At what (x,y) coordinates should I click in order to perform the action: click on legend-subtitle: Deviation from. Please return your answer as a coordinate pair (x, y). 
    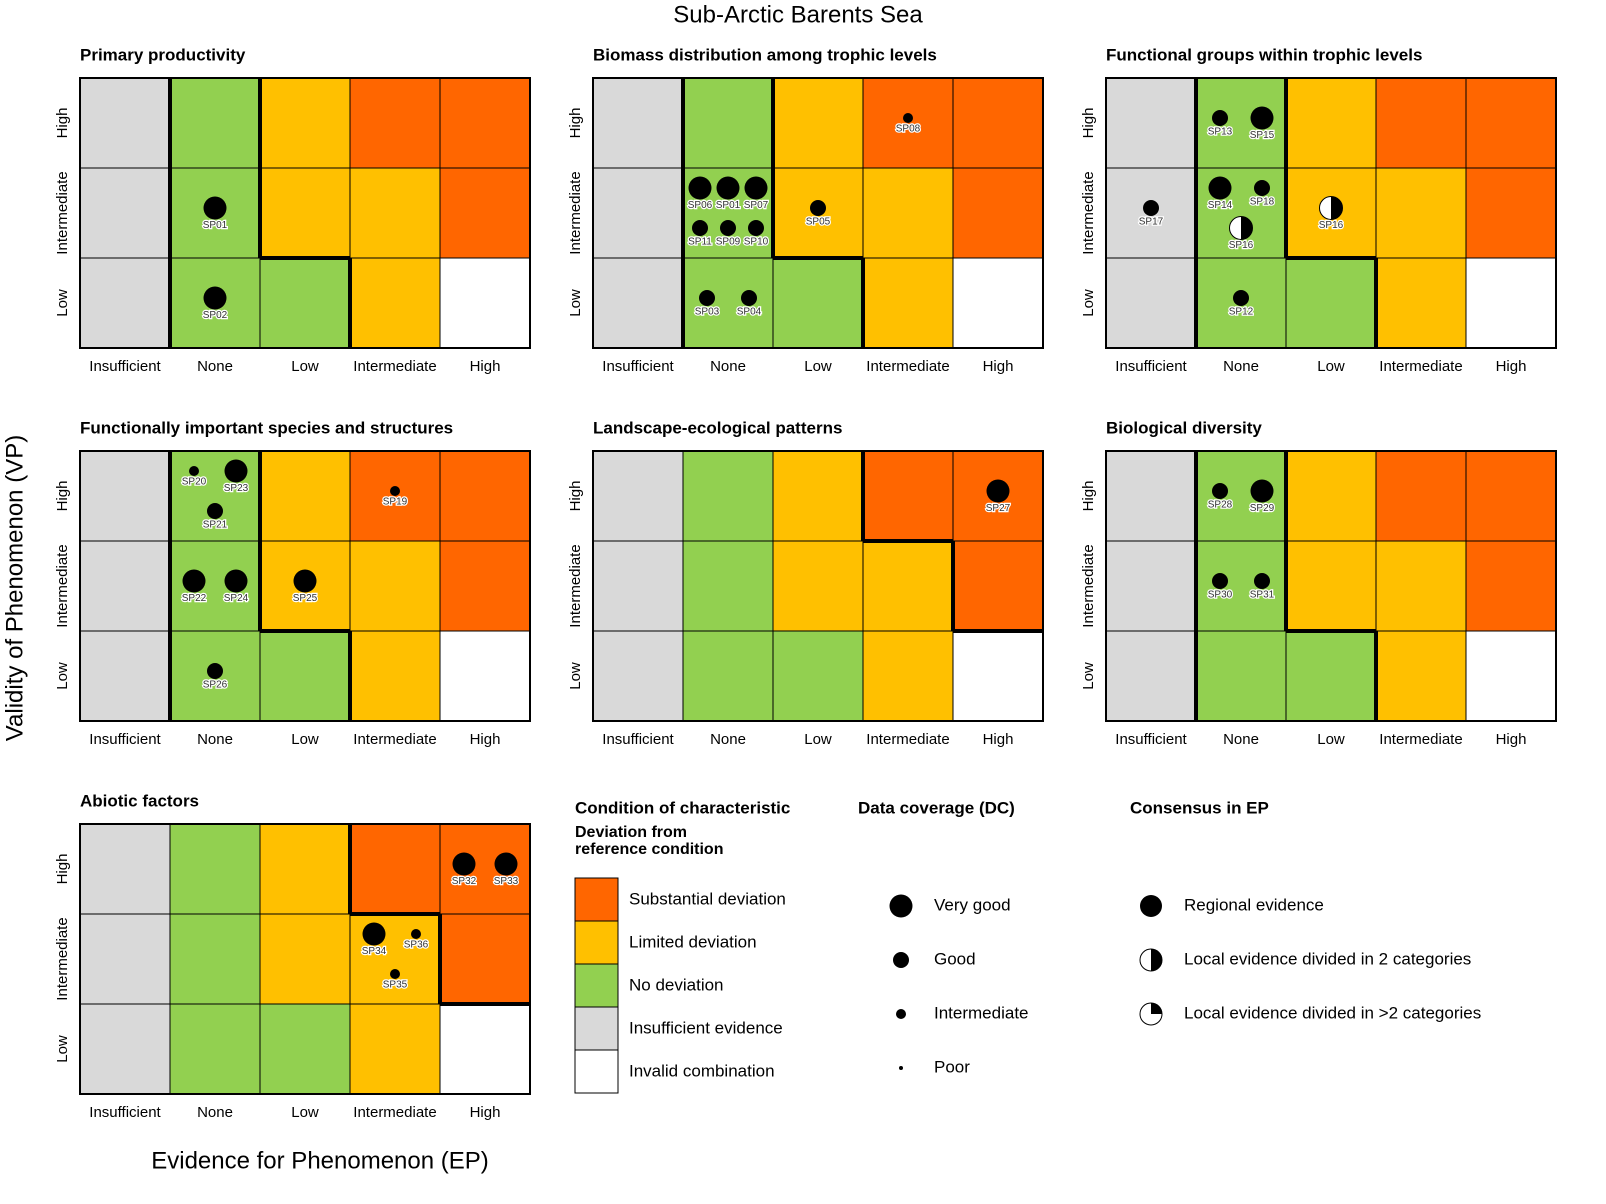
    Looking at the image, I should click on (631, 832).